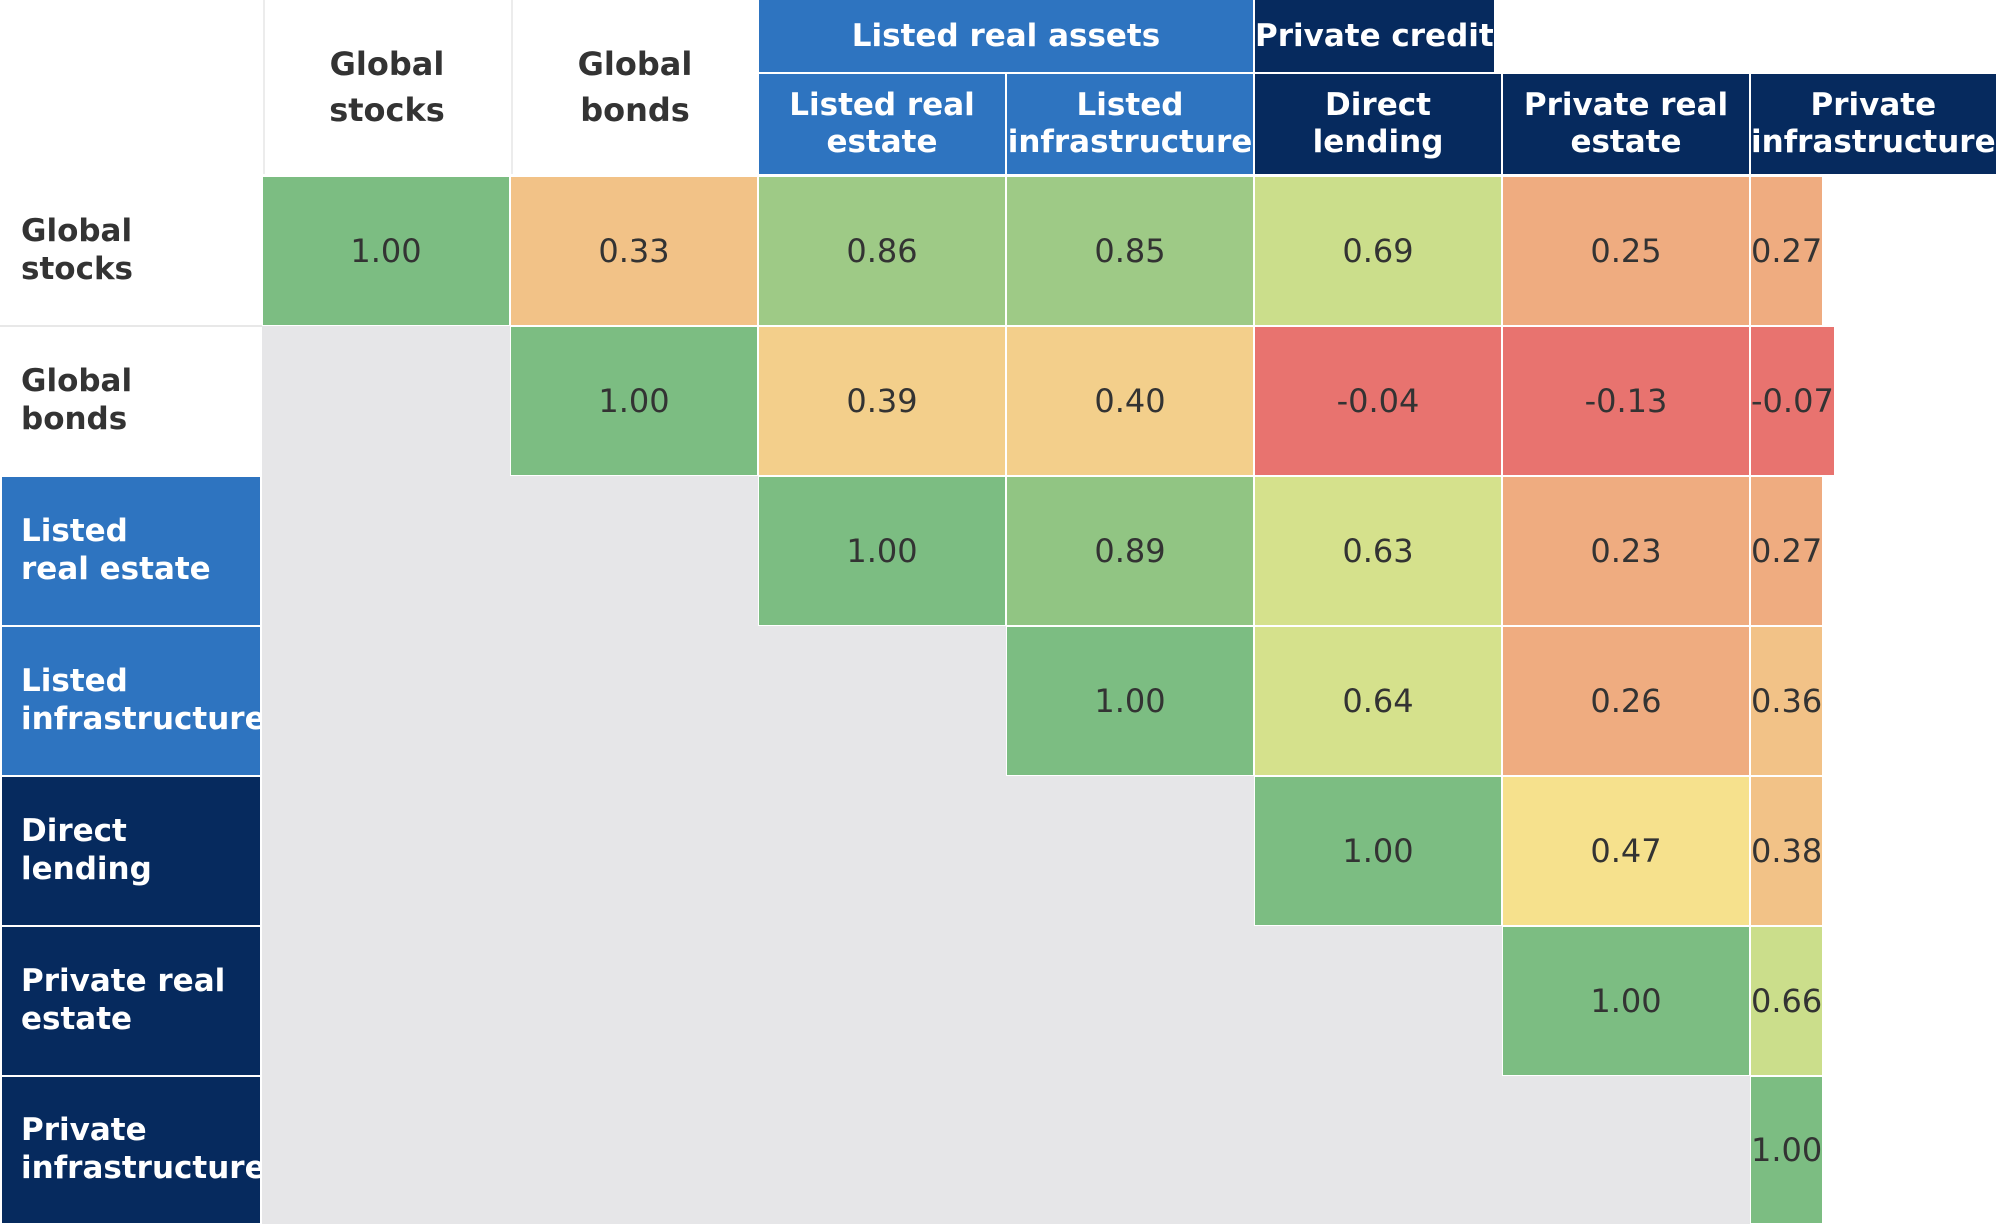 The width and height of the screenshot is (2000, 1224). I want to click on value-cell: 0.38, so click(1787, 851).